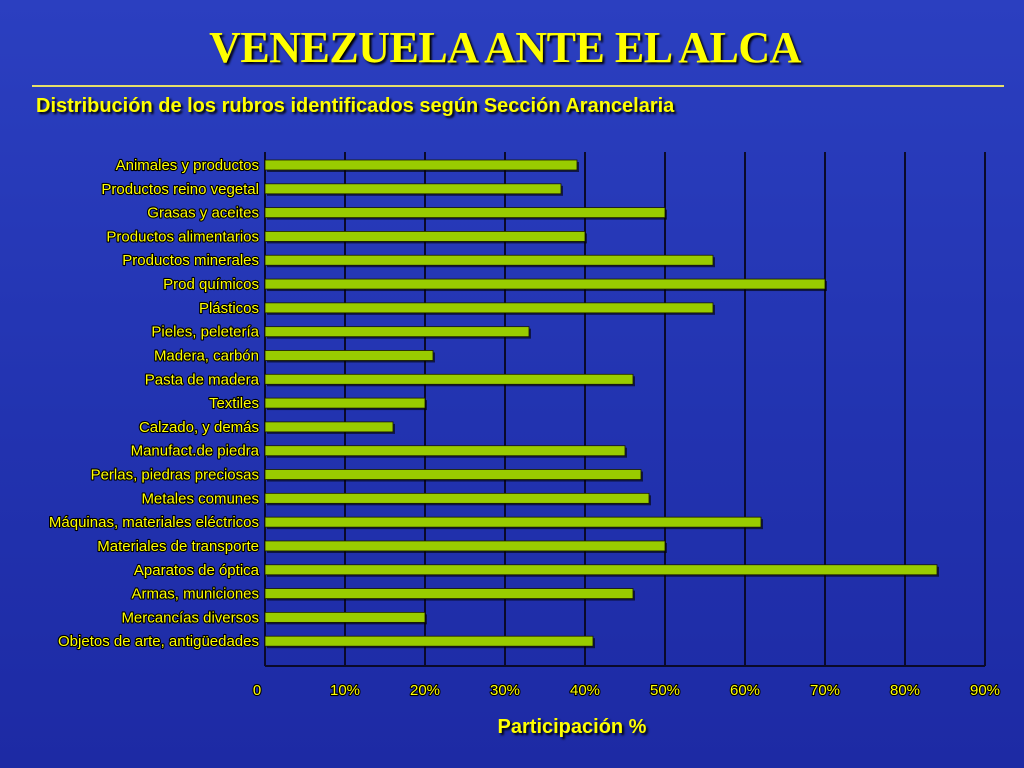 This screenshot has height=768, width=1024. Describe the element at coordinates (229, 308) in the screenshot. I see `category-label: Plásticos` at that location.